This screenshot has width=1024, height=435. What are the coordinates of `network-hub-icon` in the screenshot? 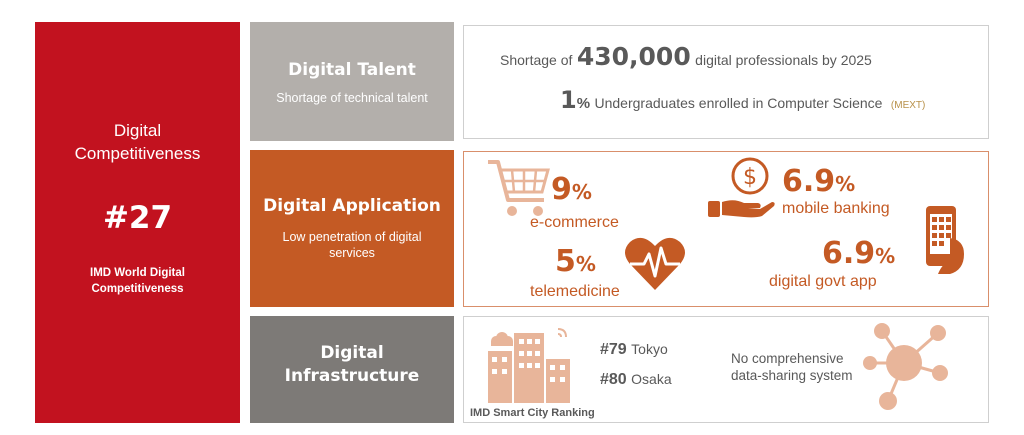 It's located at (904, 369).